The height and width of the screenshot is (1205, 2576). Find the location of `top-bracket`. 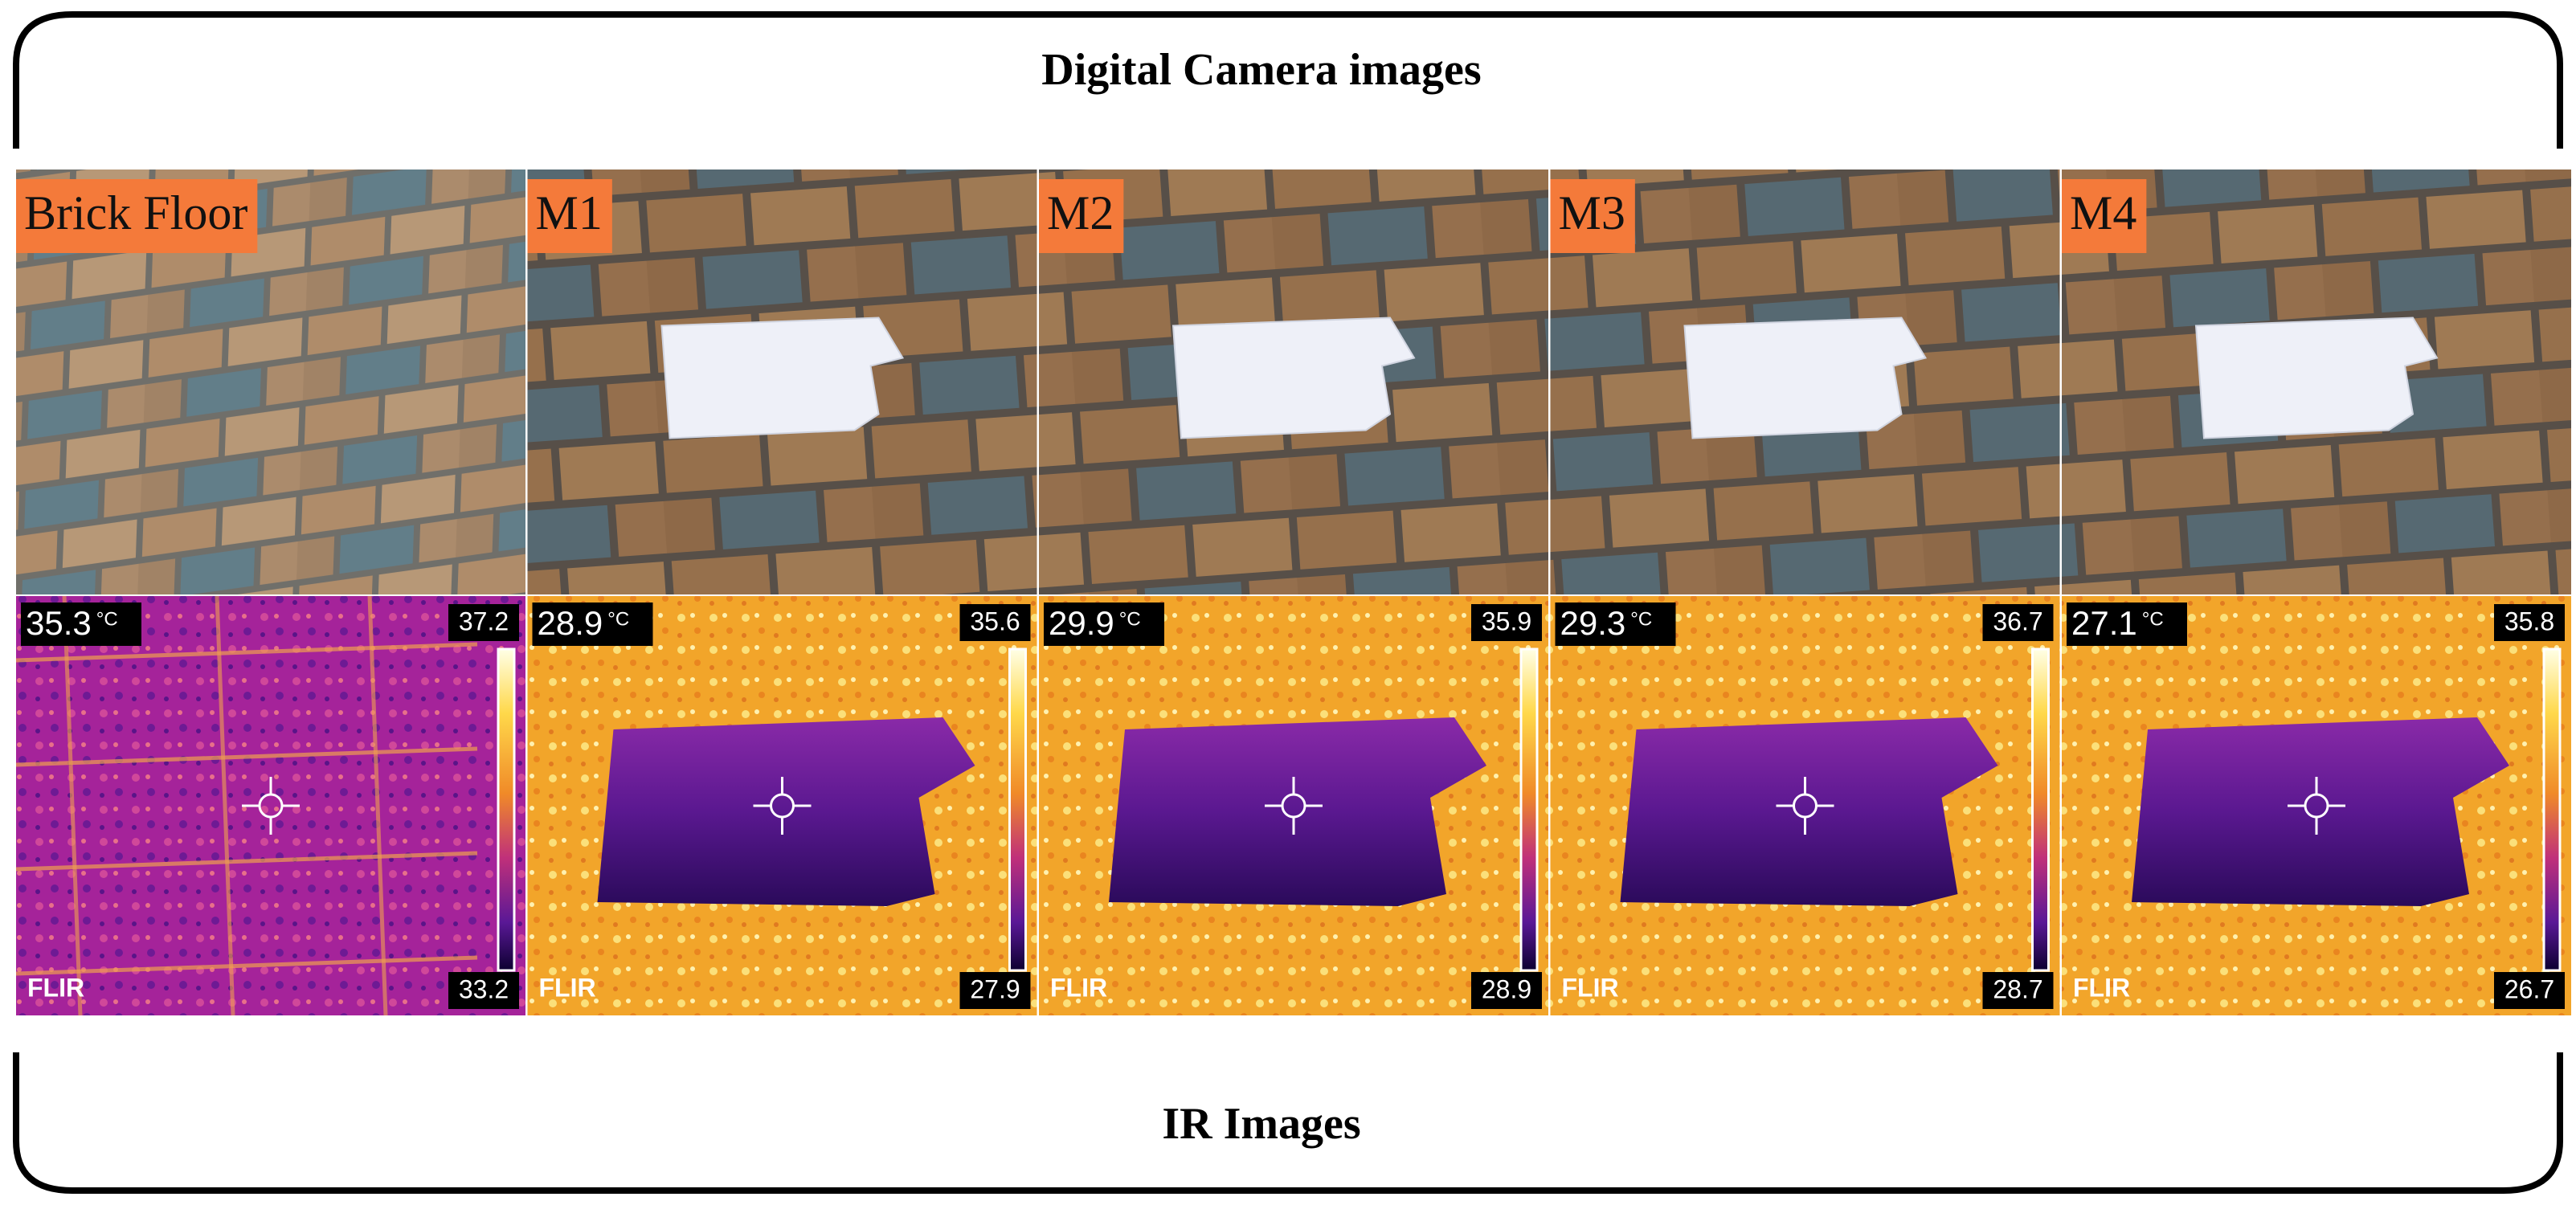

top-bracket is located at coordinates (1288, 80).